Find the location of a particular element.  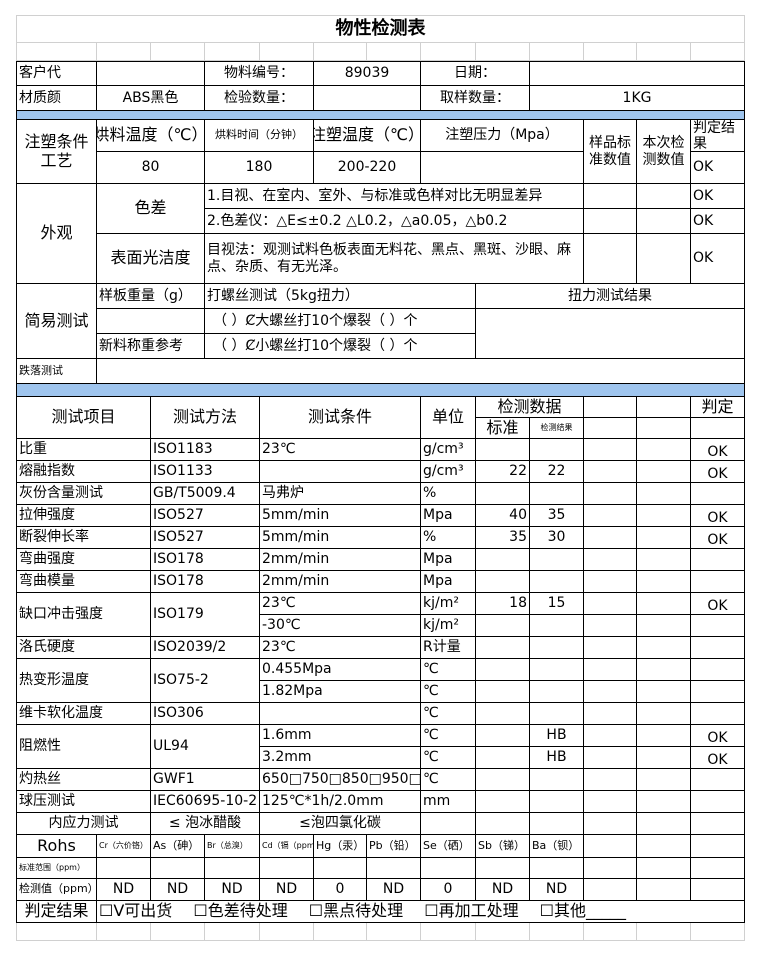

inspect-qty-field is located at coordinates (367, 98).